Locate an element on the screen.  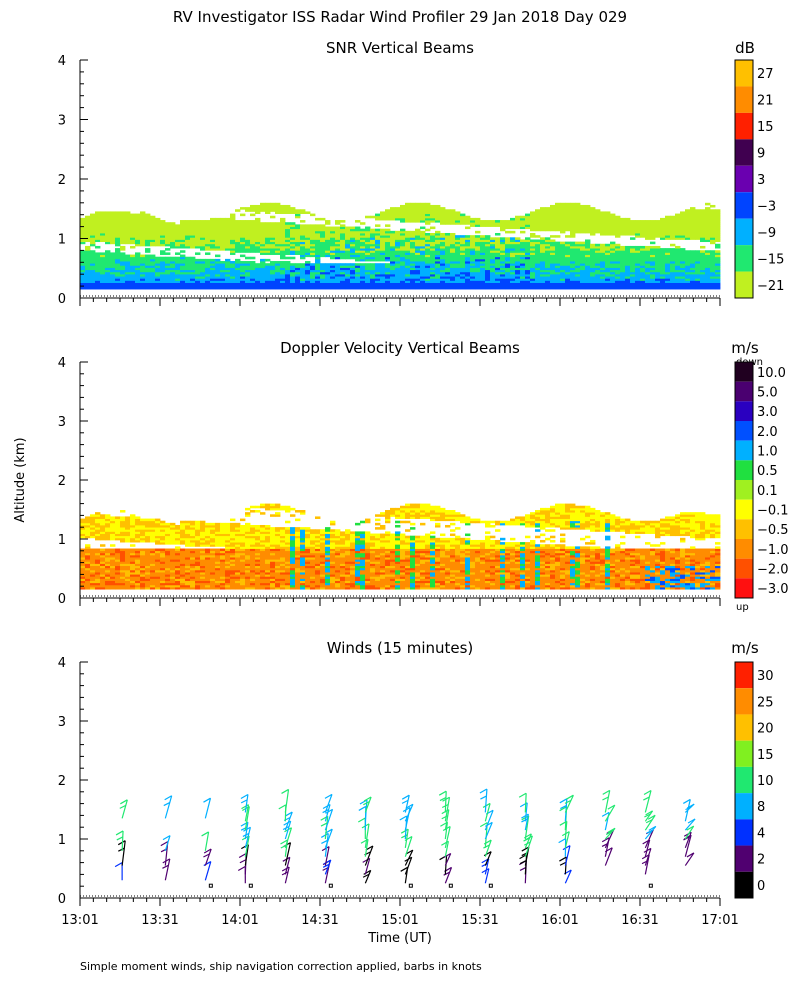
snr-panel-title: SNR Vertical Beams is located at coordinates (400, 48).